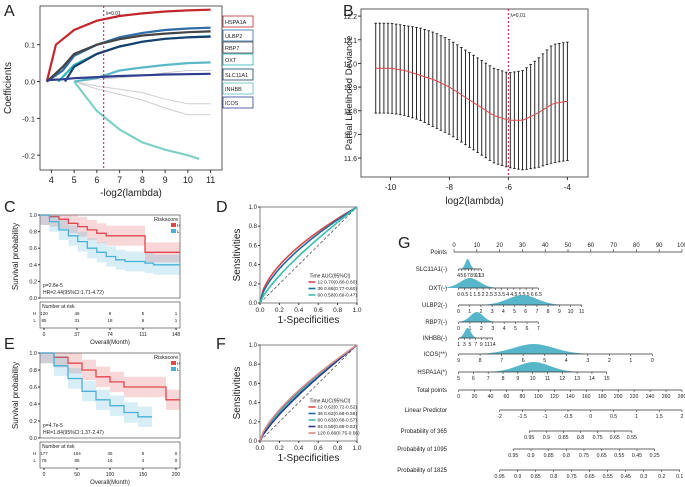 The width and height of the screenshot is (685, 487). I want to click on panel-letter-g: G, so click(404, 243).